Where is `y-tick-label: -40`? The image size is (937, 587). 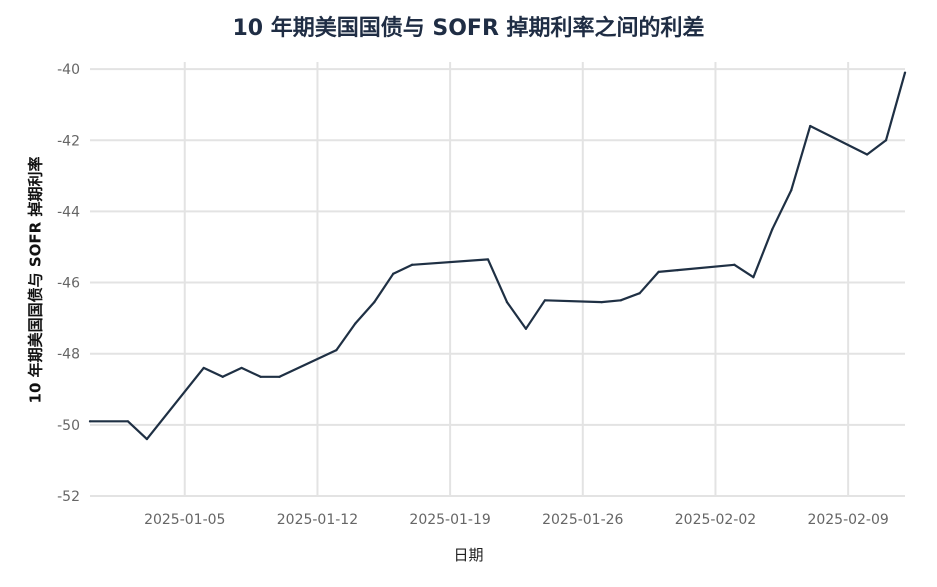 y-tick-label: -40 is located at coordinates (68, 70).